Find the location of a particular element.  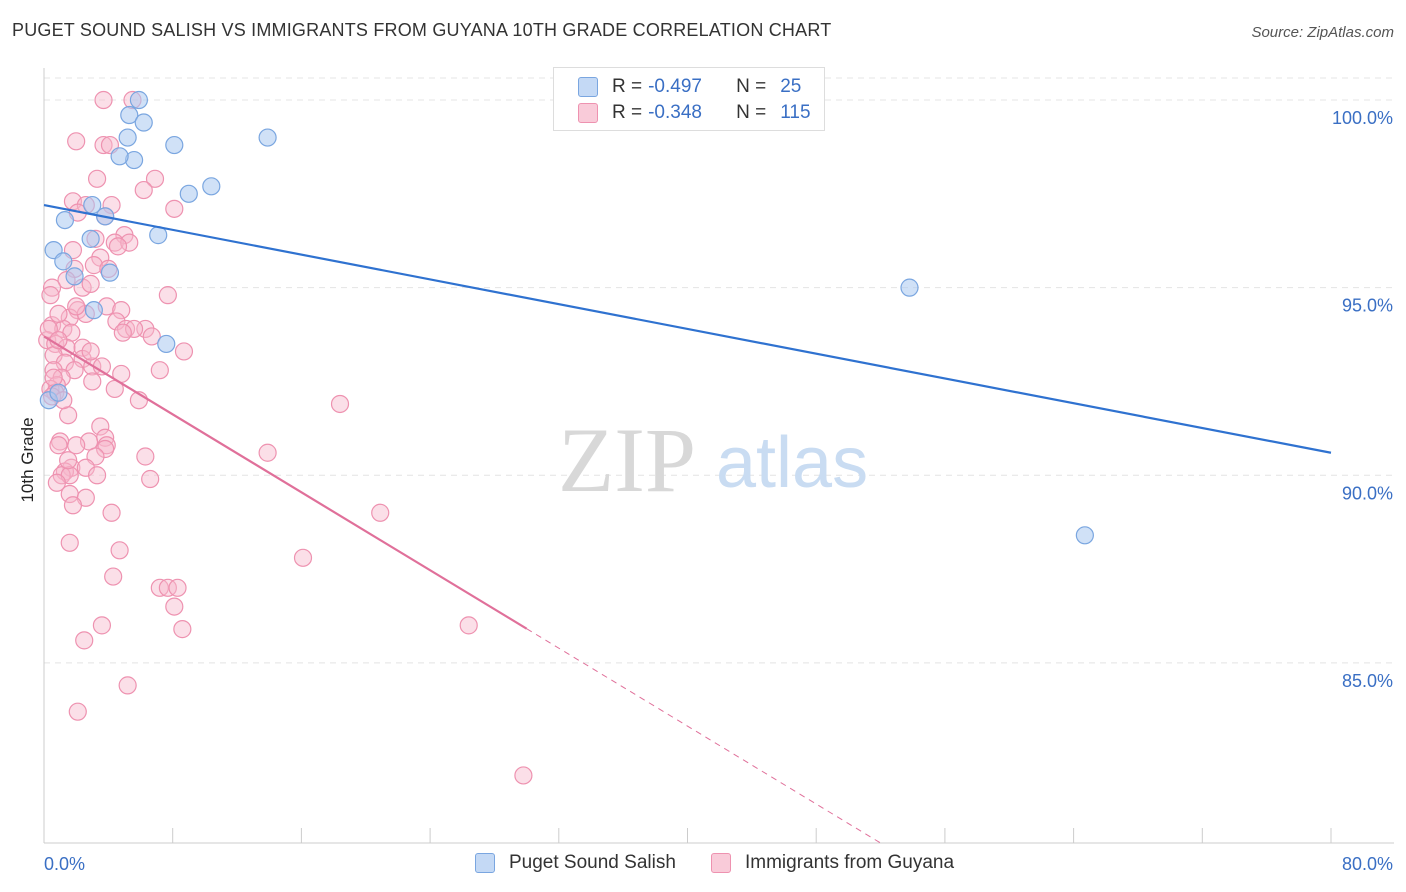

guyana-trend-extension is located at coordinates (703, 736).